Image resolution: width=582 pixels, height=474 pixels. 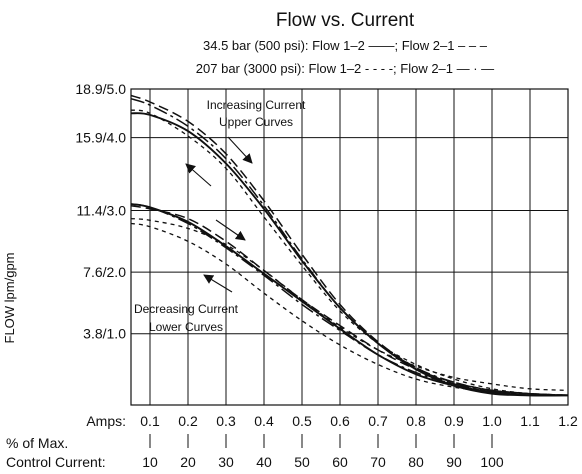 What do you see at coordinates (302, 462) in the screenshot?
I see `pct-tick-label: 50` at bounding box center [302, 462].